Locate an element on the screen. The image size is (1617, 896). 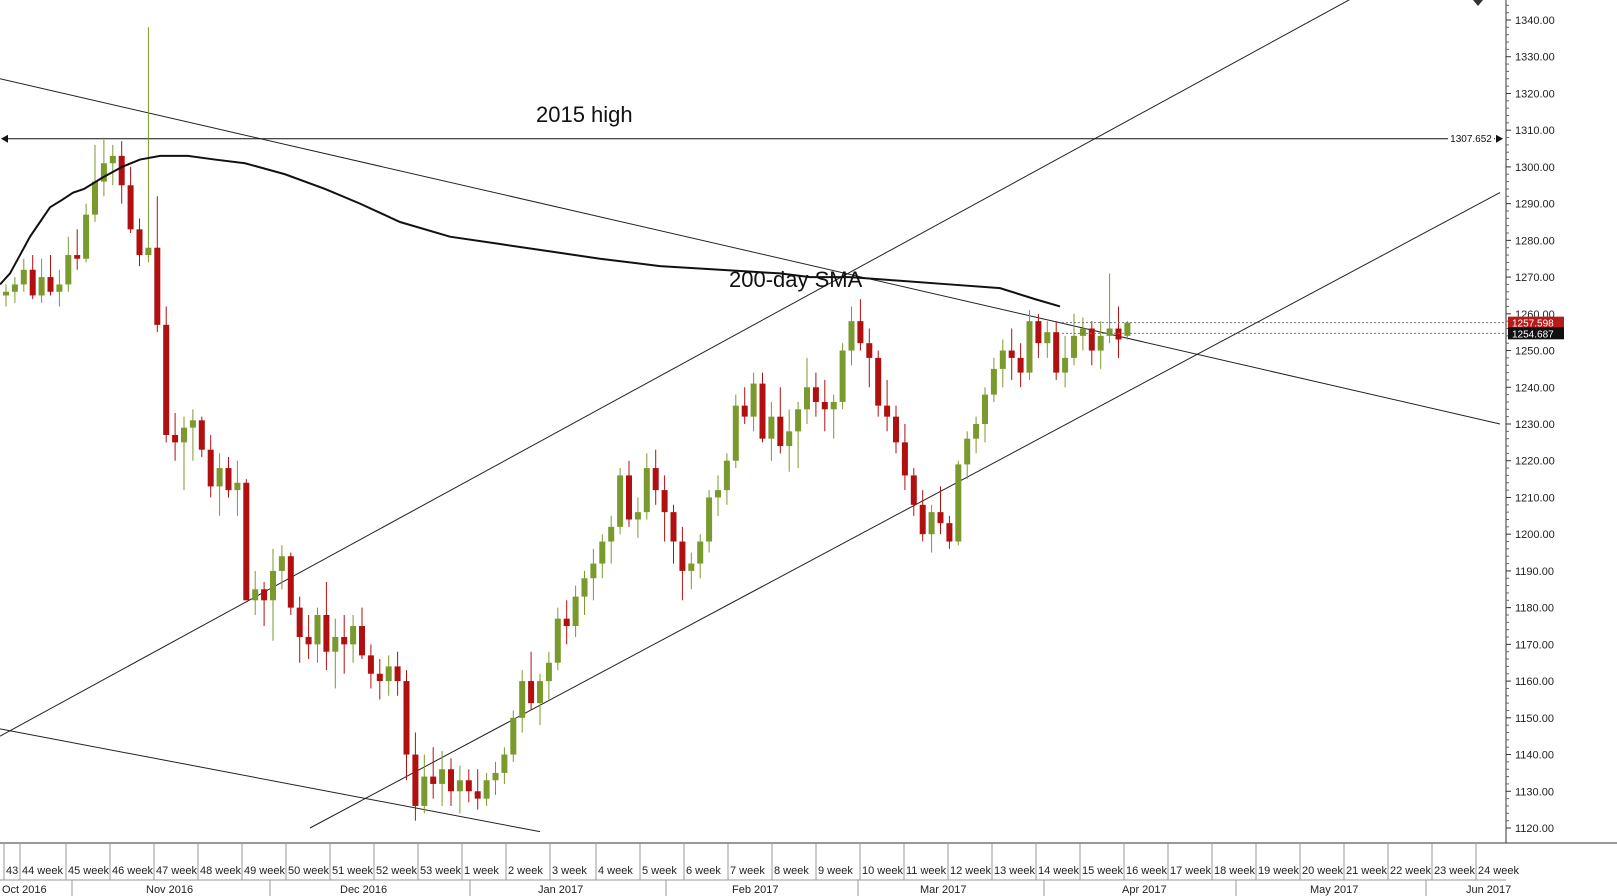
x-week-label: 16 week is located at coordinates (1146, 871).